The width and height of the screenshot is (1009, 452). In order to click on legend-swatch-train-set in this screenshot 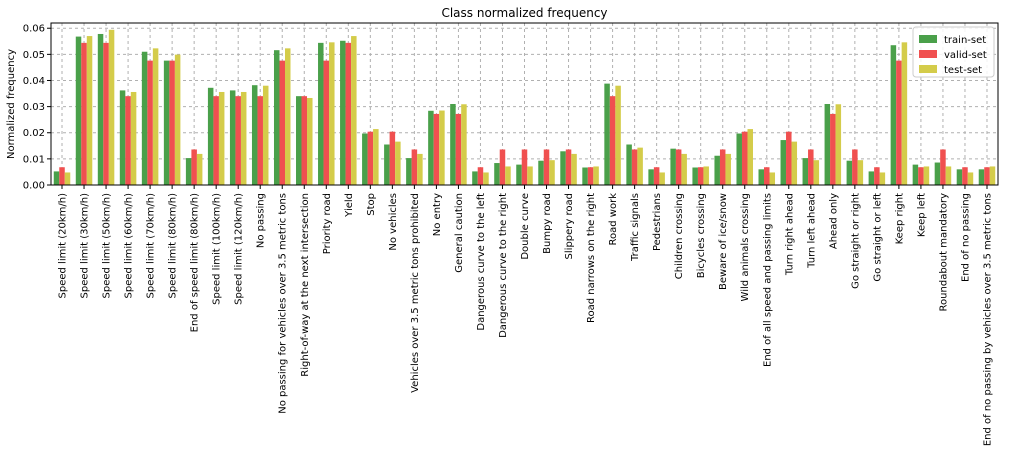, I will do `click(928, 39)`.